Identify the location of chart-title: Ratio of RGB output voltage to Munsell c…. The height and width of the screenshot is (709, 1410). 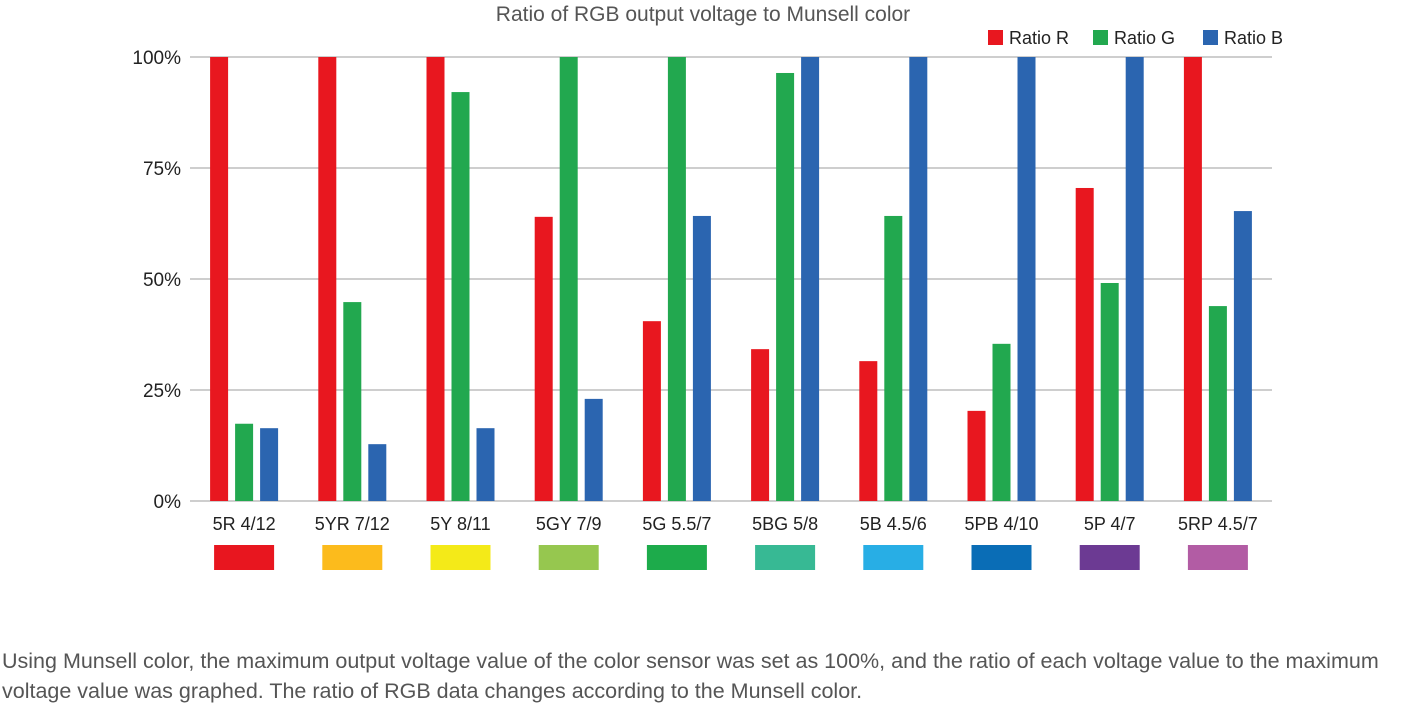
(703, 14).